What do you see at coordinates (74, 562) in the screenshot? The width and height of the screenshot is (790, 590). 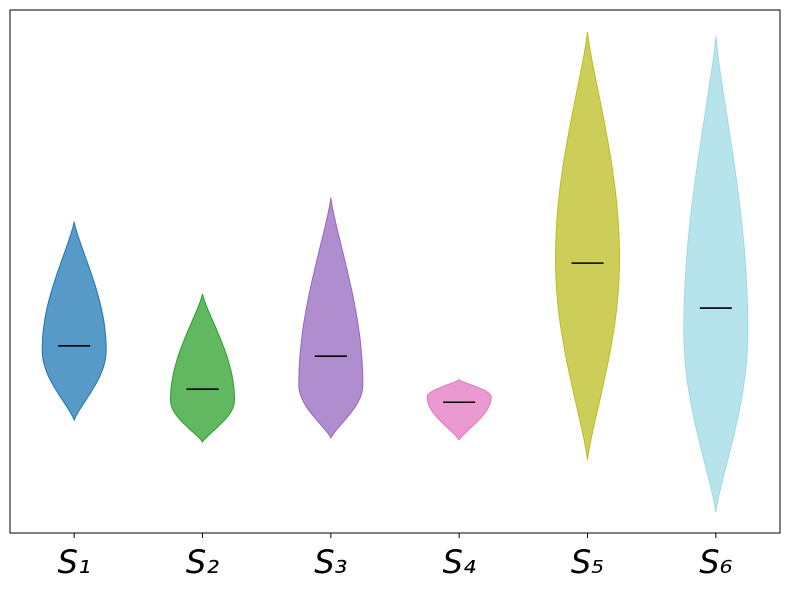 I see `x-tick-label: S₁` at bounding box center [74, 562].